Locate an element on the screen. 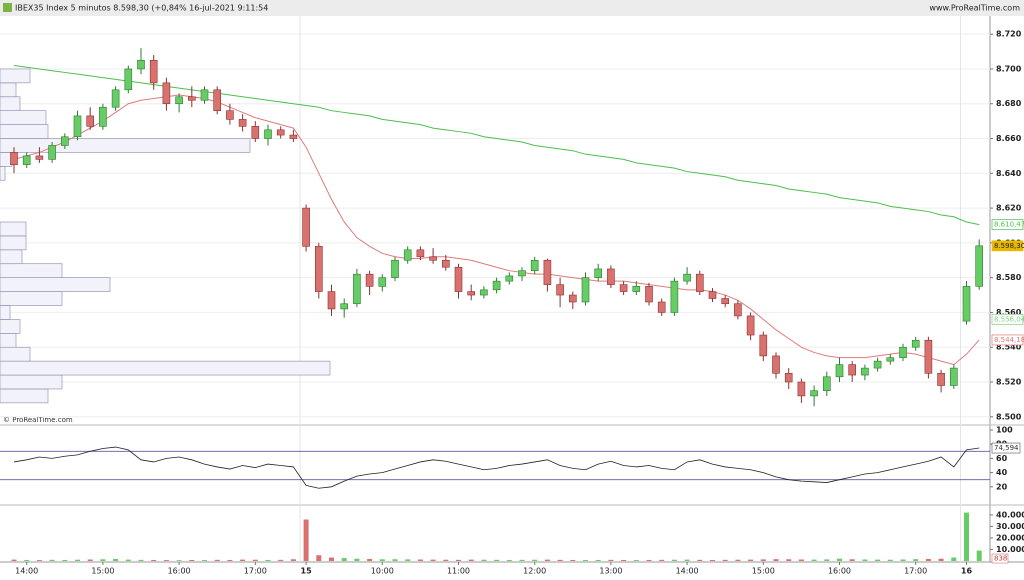  x-tick-label: 15 is located at coordinates (307, 571).